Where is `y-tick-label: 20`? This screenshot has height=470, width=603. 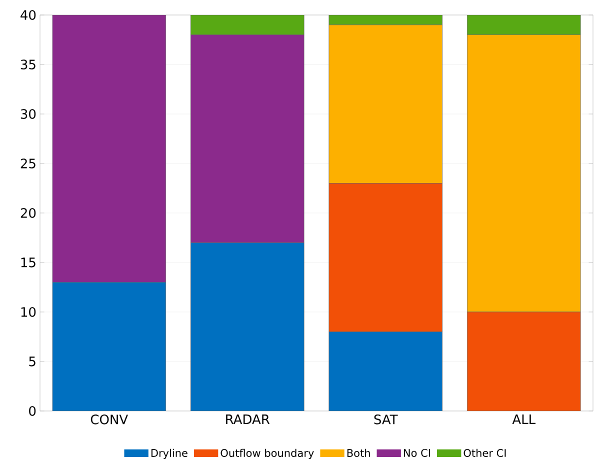
y-tick-label: 20 is located at coordinates (28, 213).